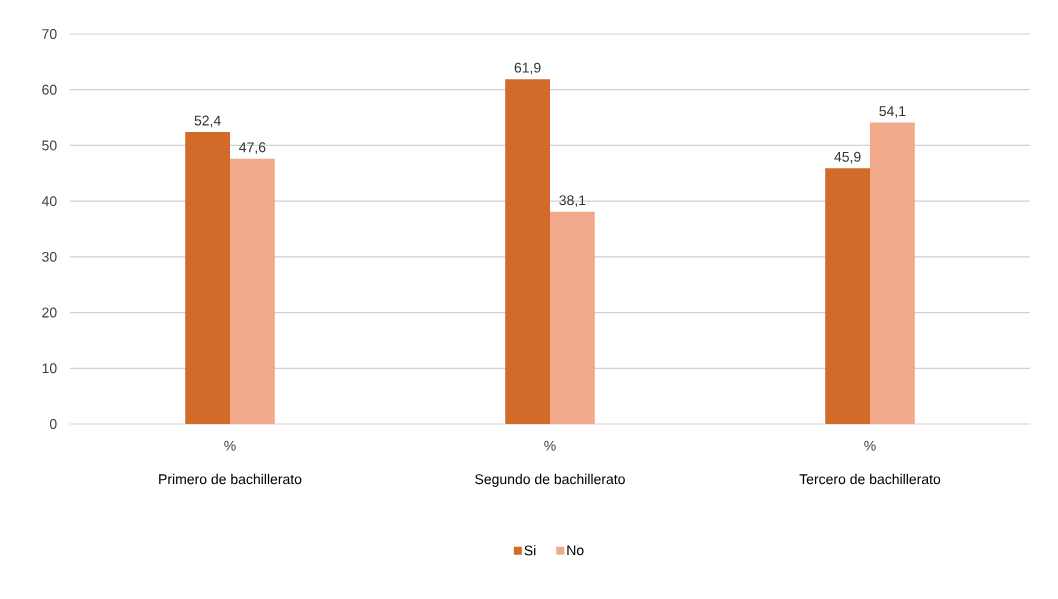  I want to click on y-tick-label: 20, so click(49, 312).